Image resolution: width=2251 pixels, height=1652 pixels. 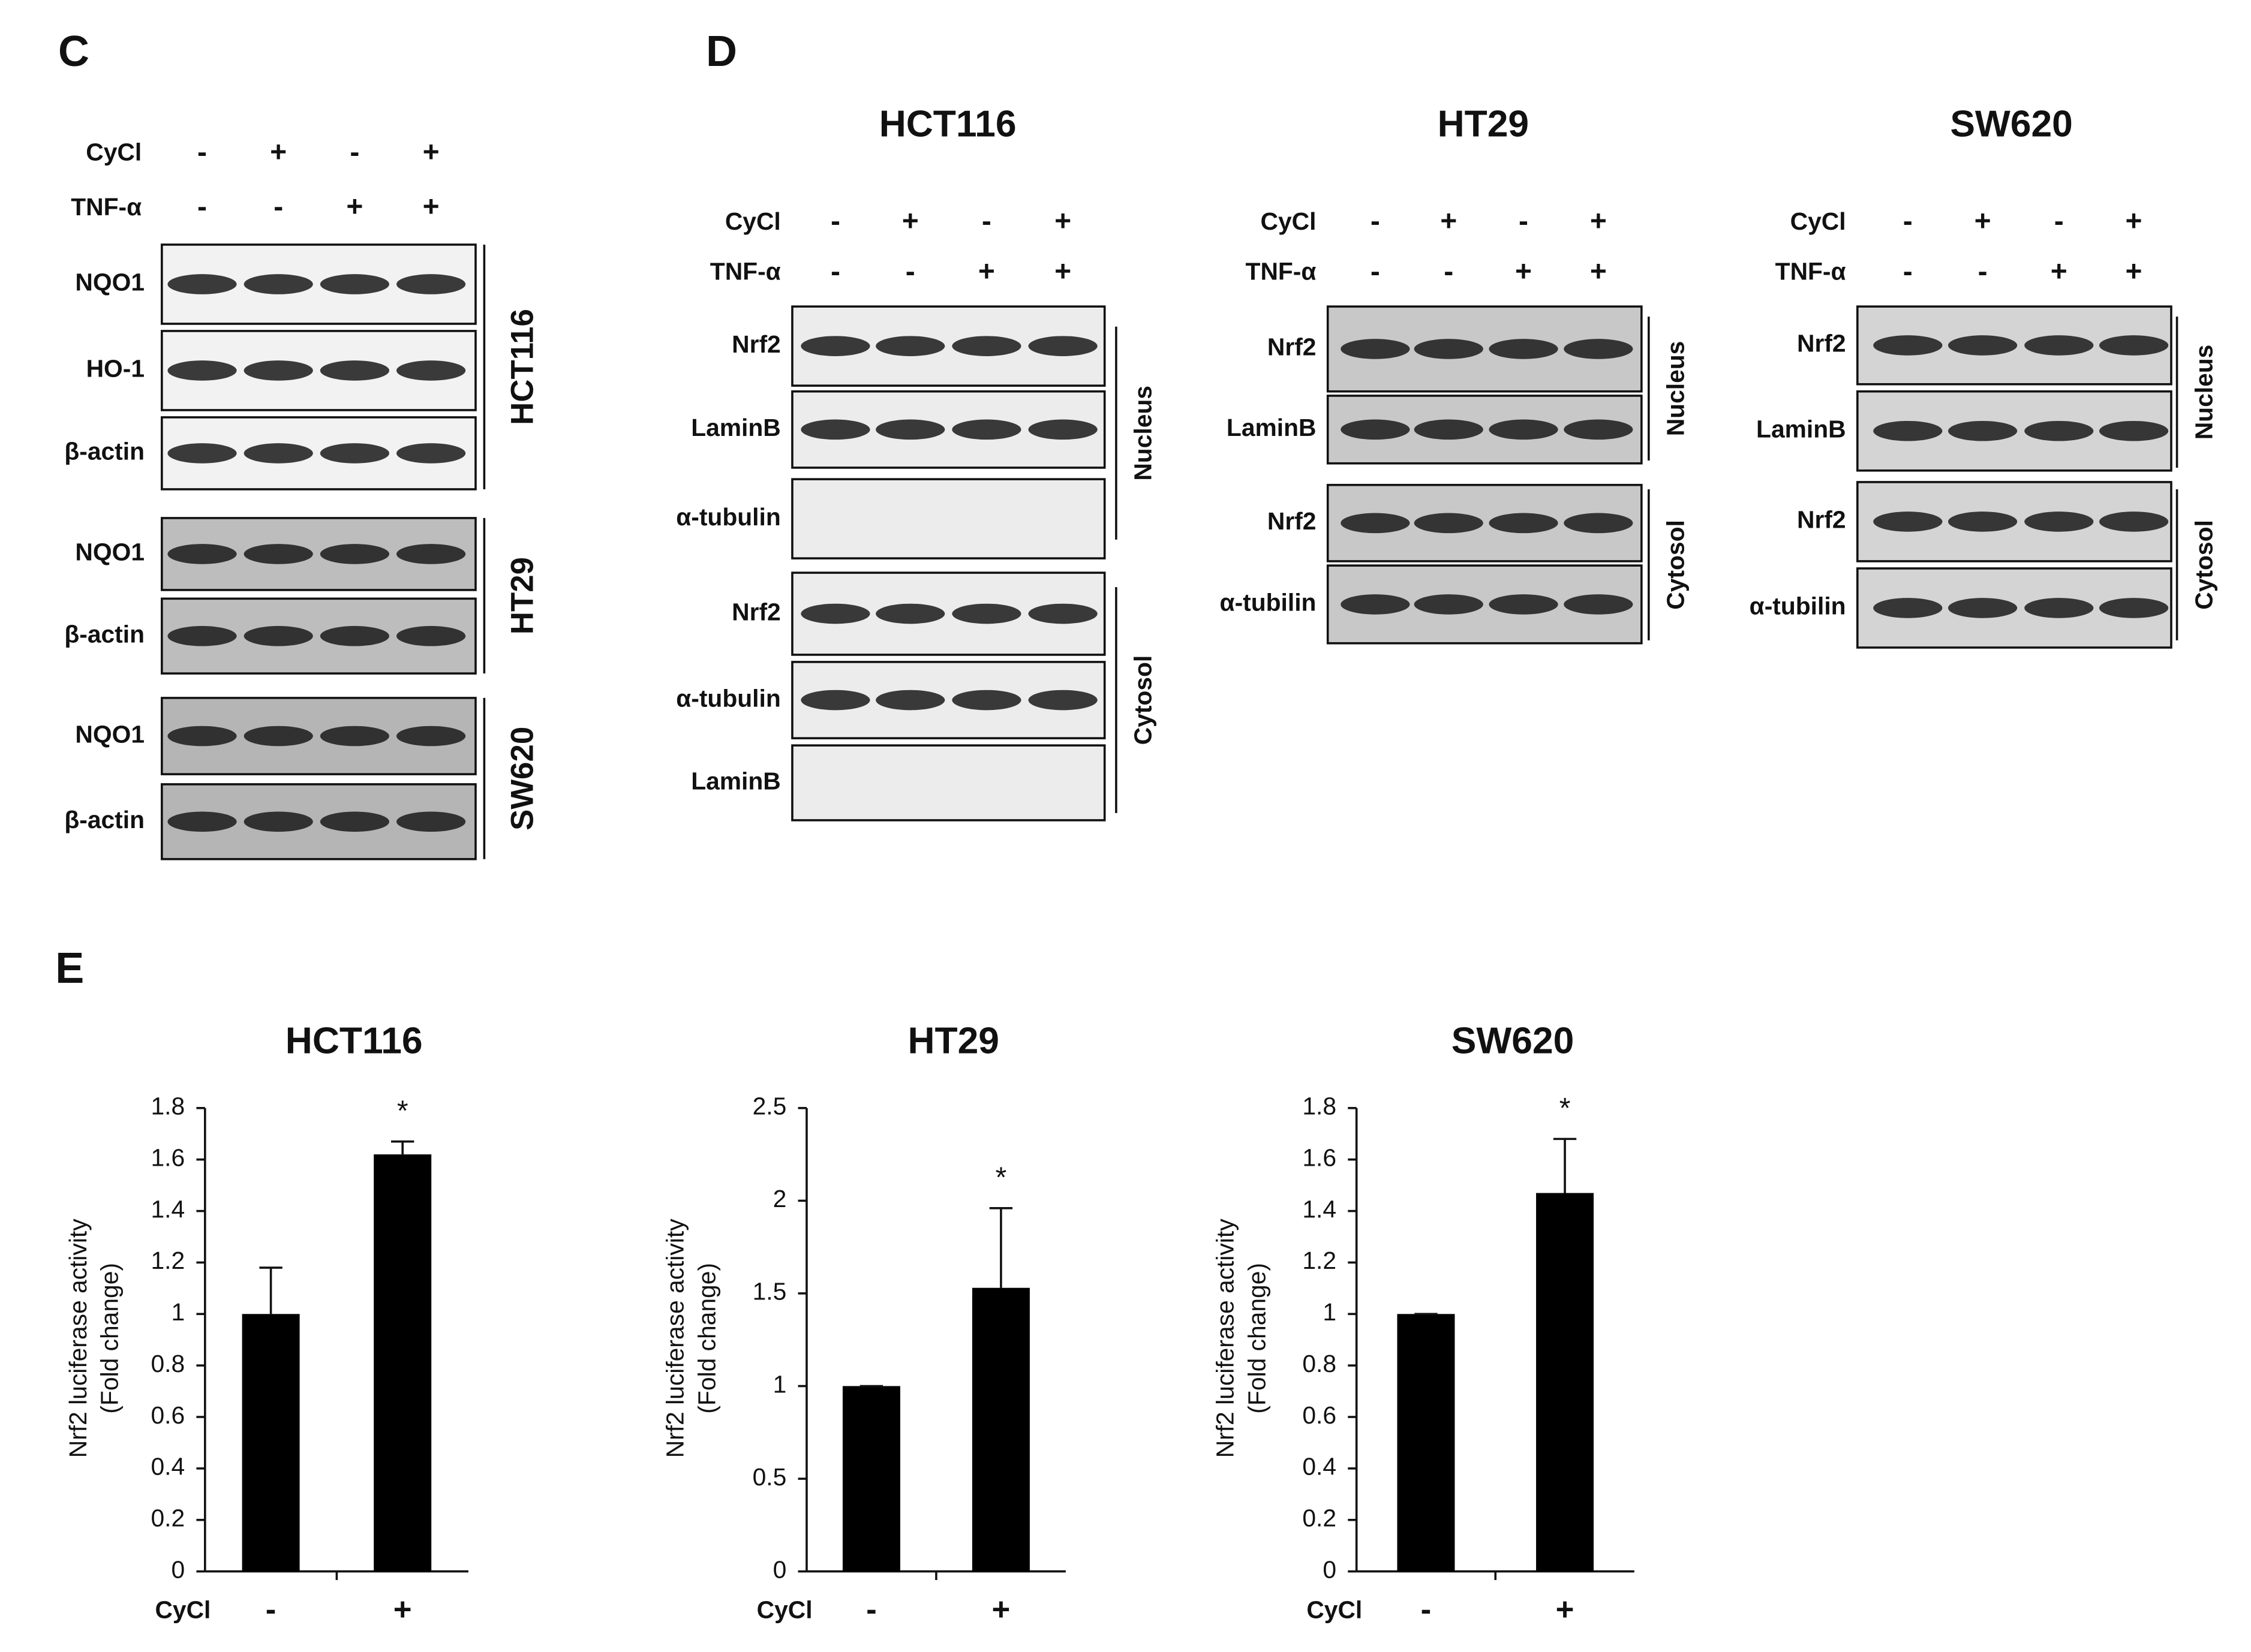 What do you see at coordinates (770, 1106) in the screenshot?
I see `y-tick-label: 2.5` at bounding box center [770, 1106].